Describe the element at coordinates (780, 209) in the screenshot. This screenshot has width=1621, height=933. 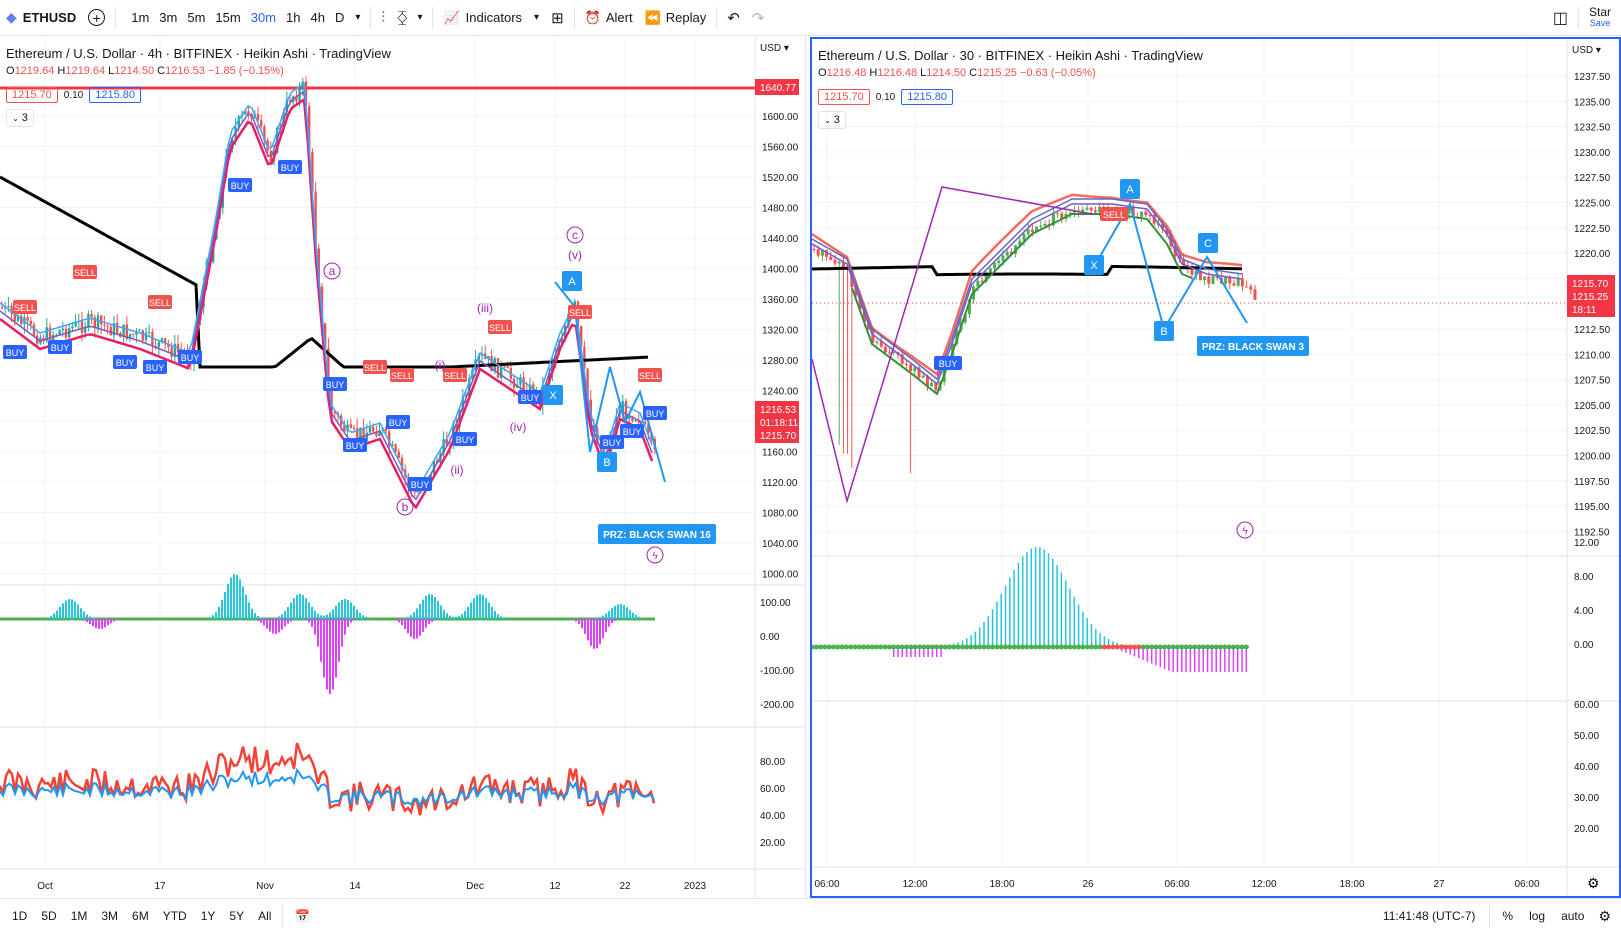
I see `price-tick: 1480.00` at that location.